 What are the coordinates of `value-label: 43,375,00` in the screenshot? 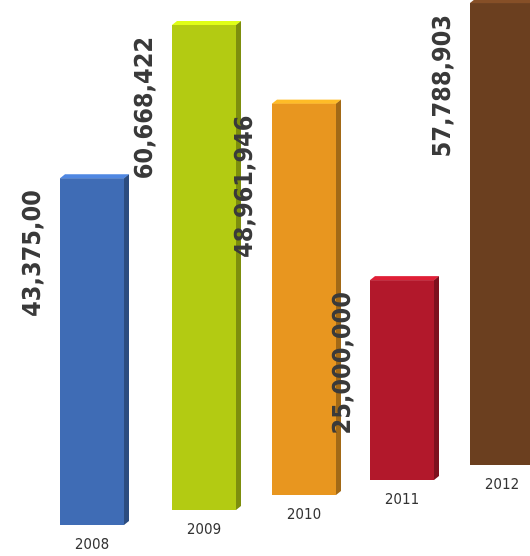 It's located at (31, 253).